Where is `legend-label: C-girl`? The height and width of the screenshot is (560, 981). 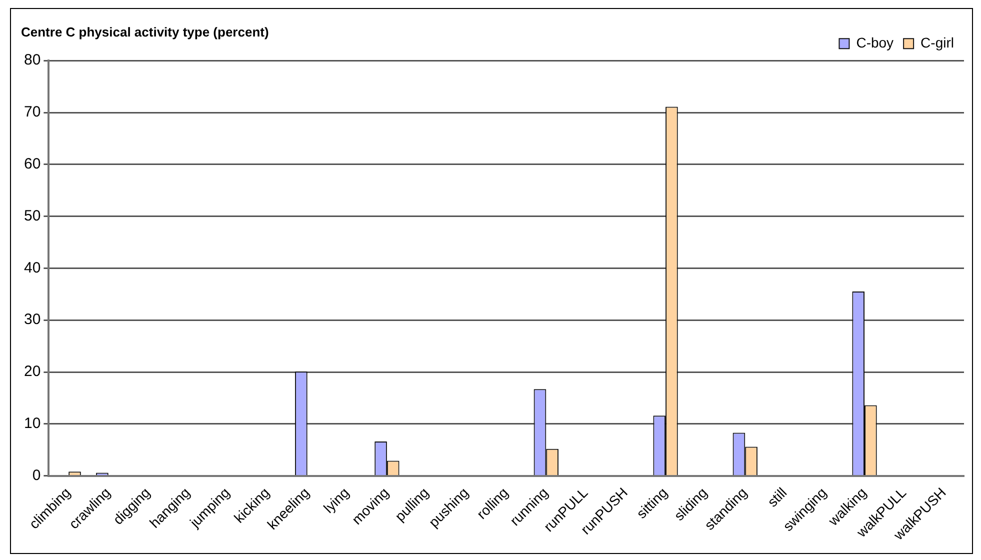
legend-label: C-girl is located at coordinates (937, 42).